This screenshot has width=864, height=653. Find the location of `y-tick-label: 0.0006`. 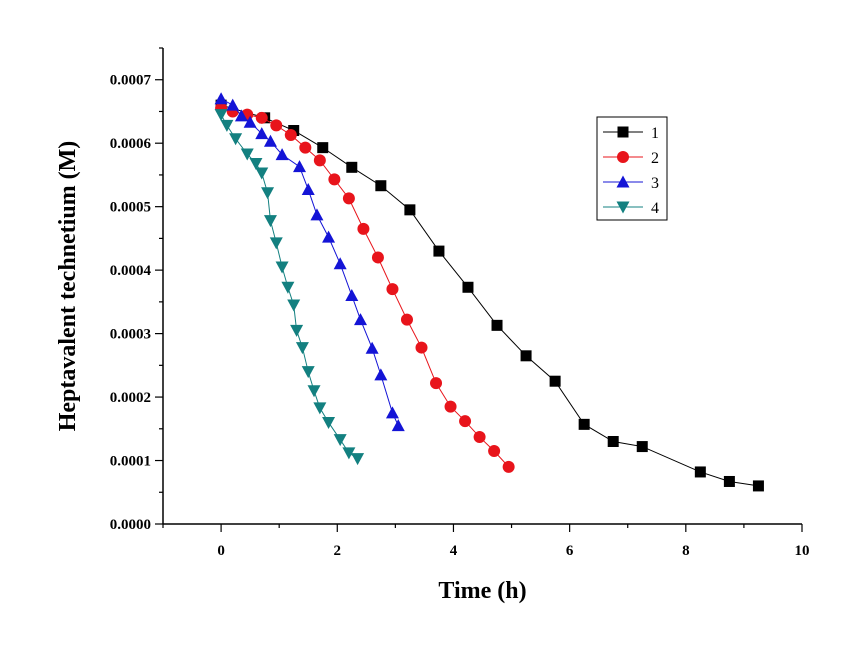

y-tick-label: 0.0006 is located at coordinates (131, 144).